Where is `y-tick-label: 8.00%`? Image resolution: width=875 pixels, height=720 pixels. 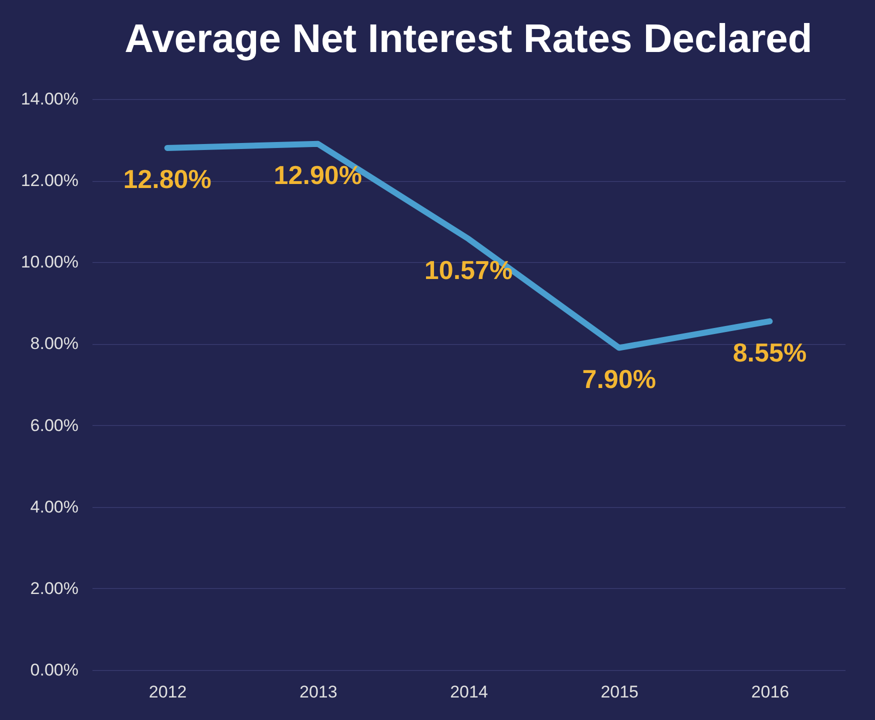
y-tick-label: 8.00% is located at coordinates (54, 344).